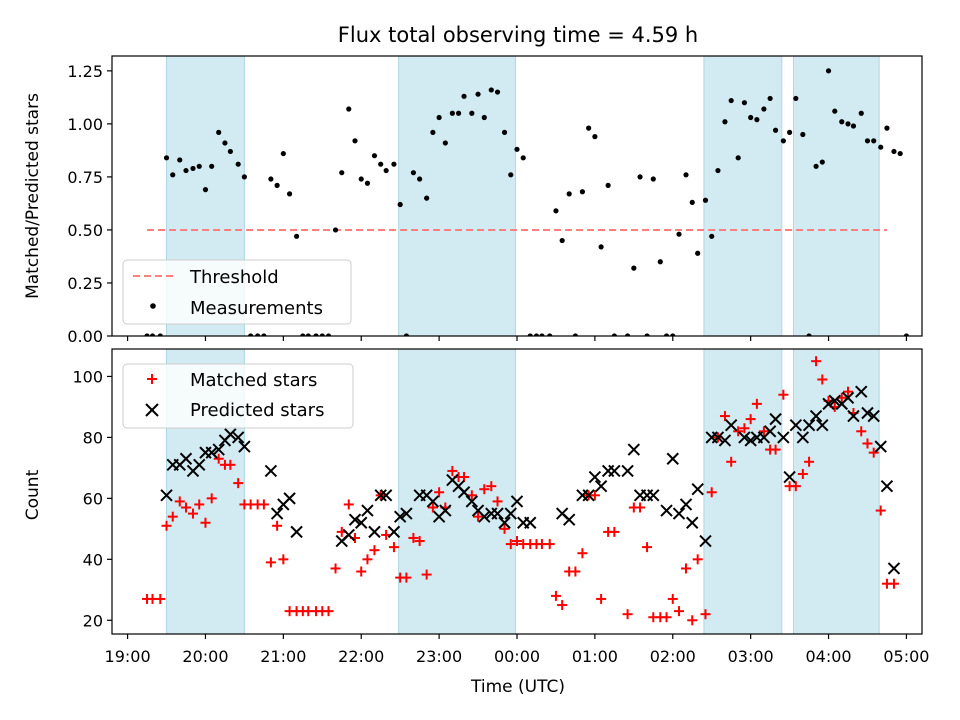  I want to click on y-tick-label: 20, so click(93, 620).